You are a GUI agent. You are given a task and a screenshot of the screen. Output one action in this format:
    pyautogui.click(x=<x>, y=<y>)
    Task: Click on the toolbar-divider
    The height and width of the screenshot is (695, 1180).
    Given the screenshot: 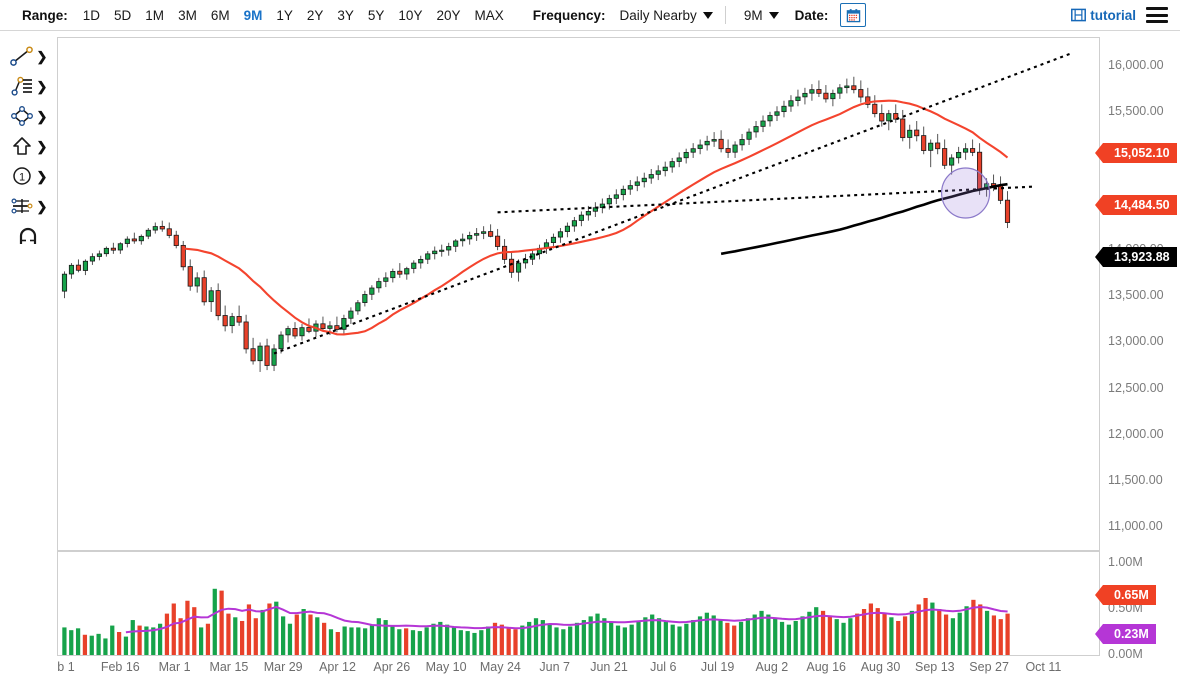 What is the action you would take?
    pyautogui.click(x=725, y=15)
    